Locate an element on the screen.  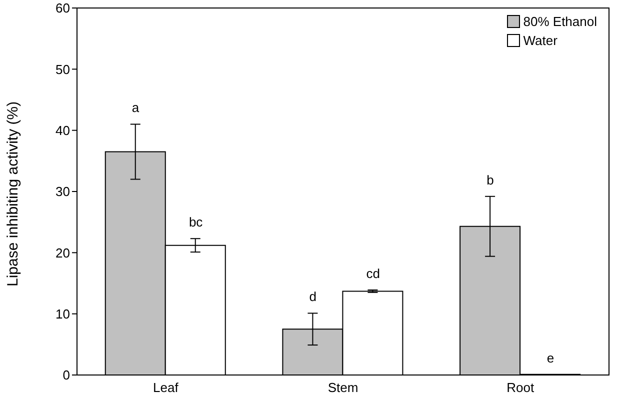
data-label: a is located at coordinates (136, 108).